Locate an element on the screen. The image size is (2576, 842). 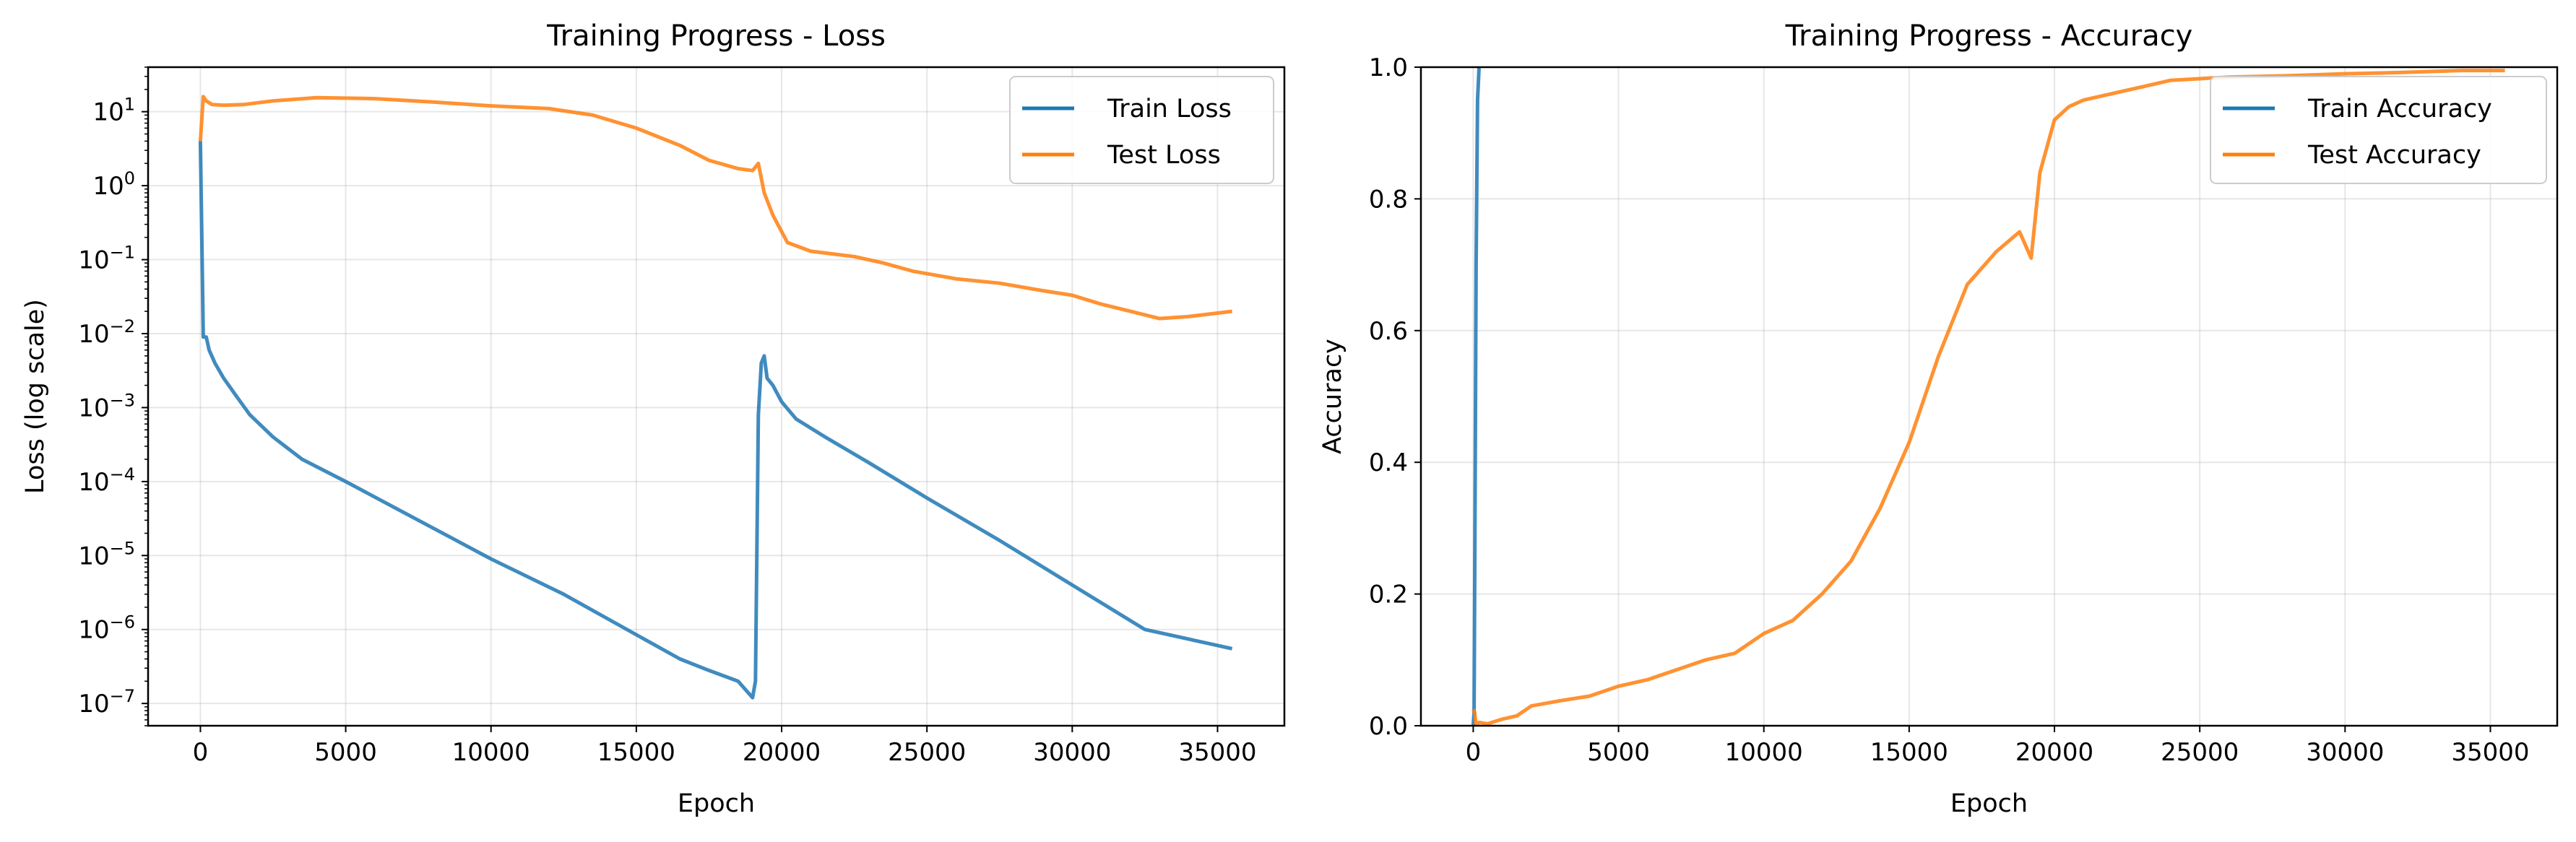
loss-legend-label-train: Train Loss is located at coordinates (1169, 109).